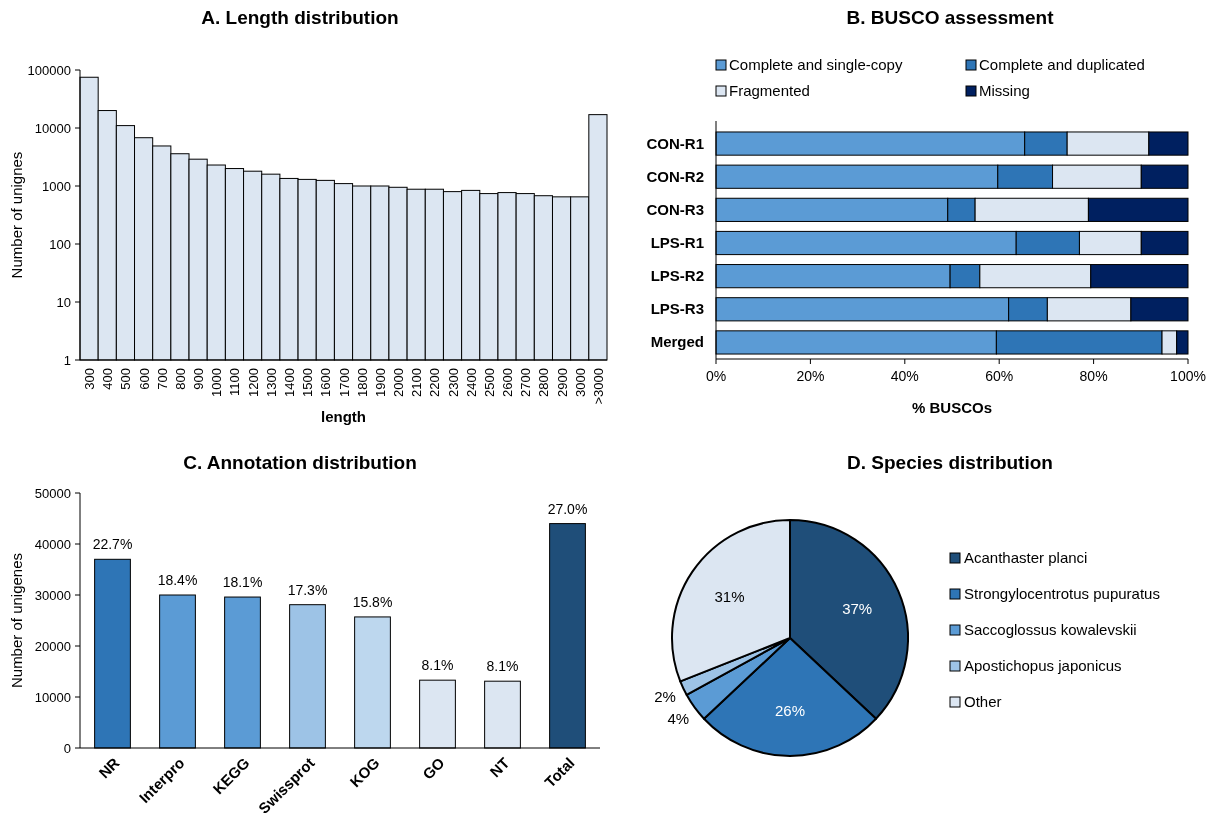  I want to click on x-tick-label: 80%, so click(1093, 376).